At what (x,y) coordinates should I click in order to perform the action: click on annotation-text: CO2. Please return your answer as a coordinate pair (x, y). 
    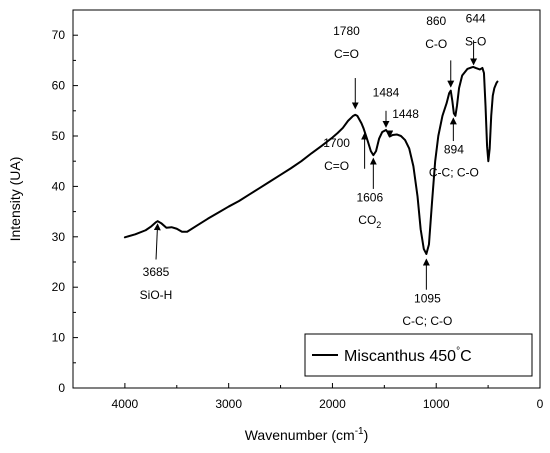
    Looking at the image, I should click on (369, 221).